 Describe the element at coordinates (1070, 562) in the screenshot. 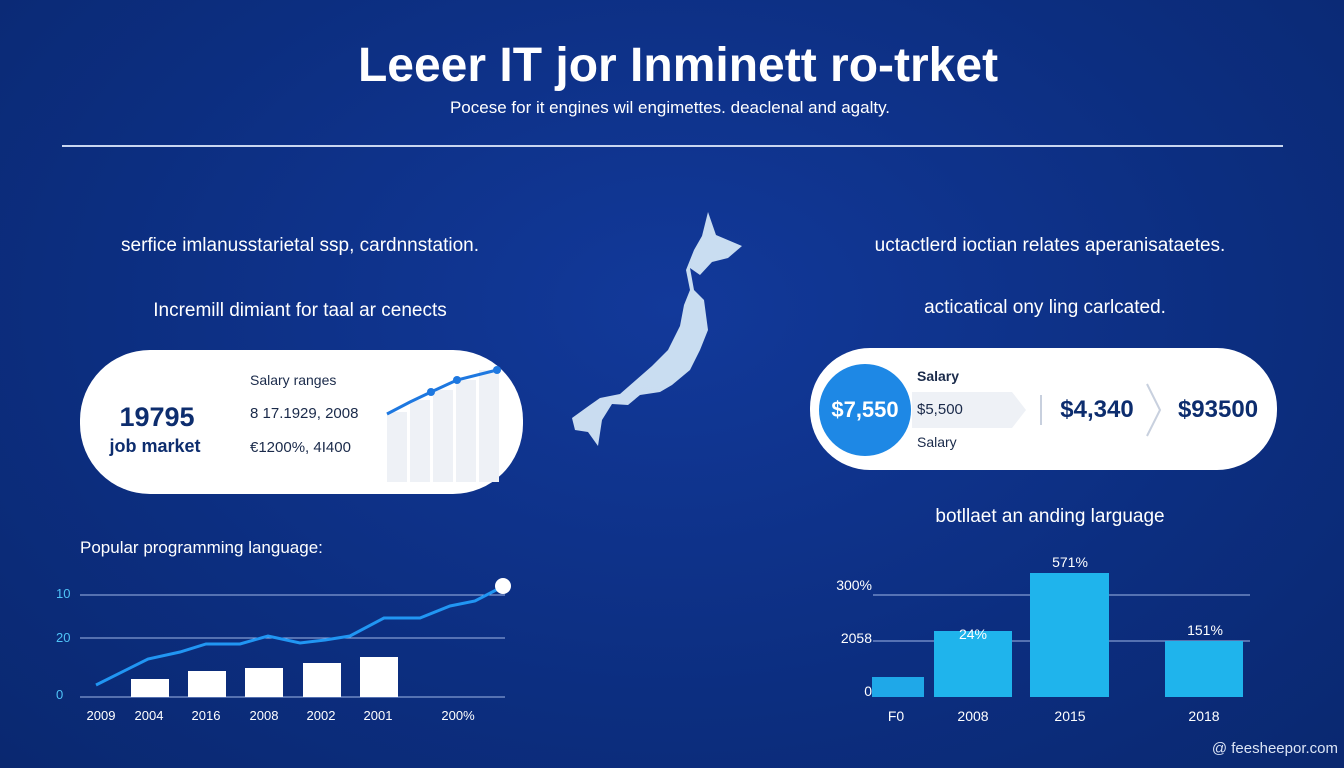

I see `bar-label: 571%` at that location.